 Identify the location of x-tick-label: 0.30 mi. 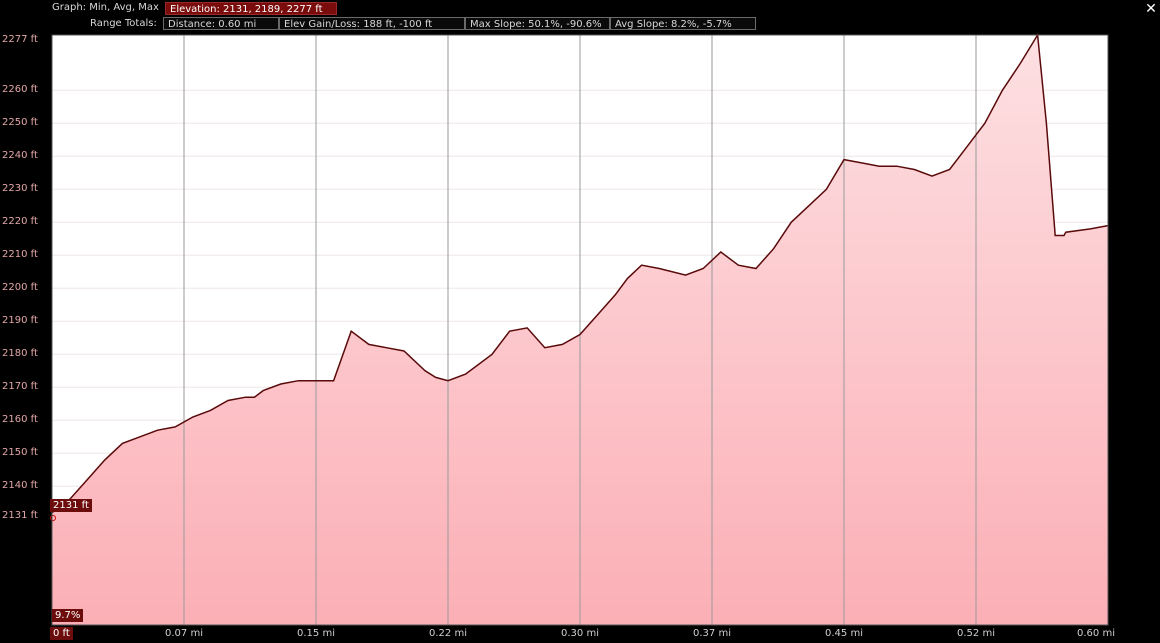
(580, 633).